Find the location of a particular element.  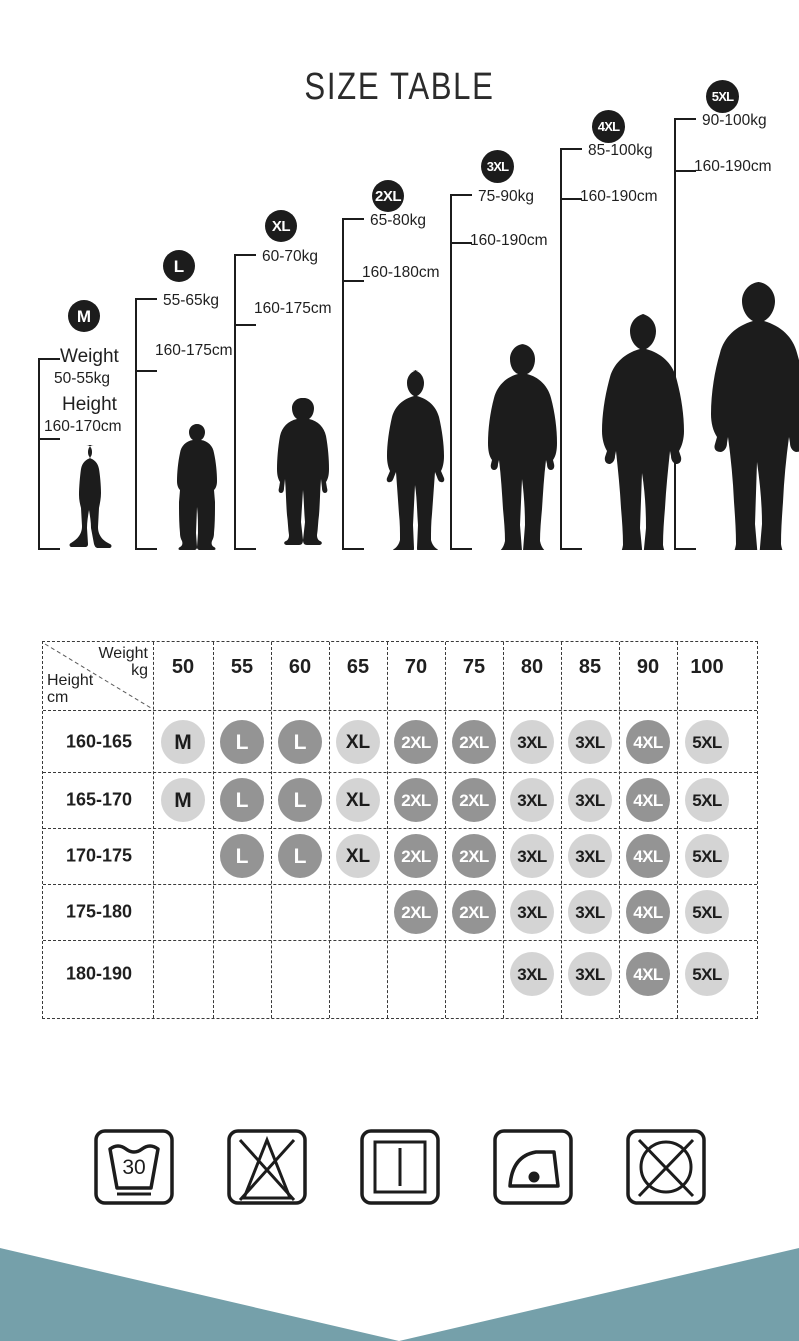

weight-value-m: 50-55kg is located at coordinates (82, 378).